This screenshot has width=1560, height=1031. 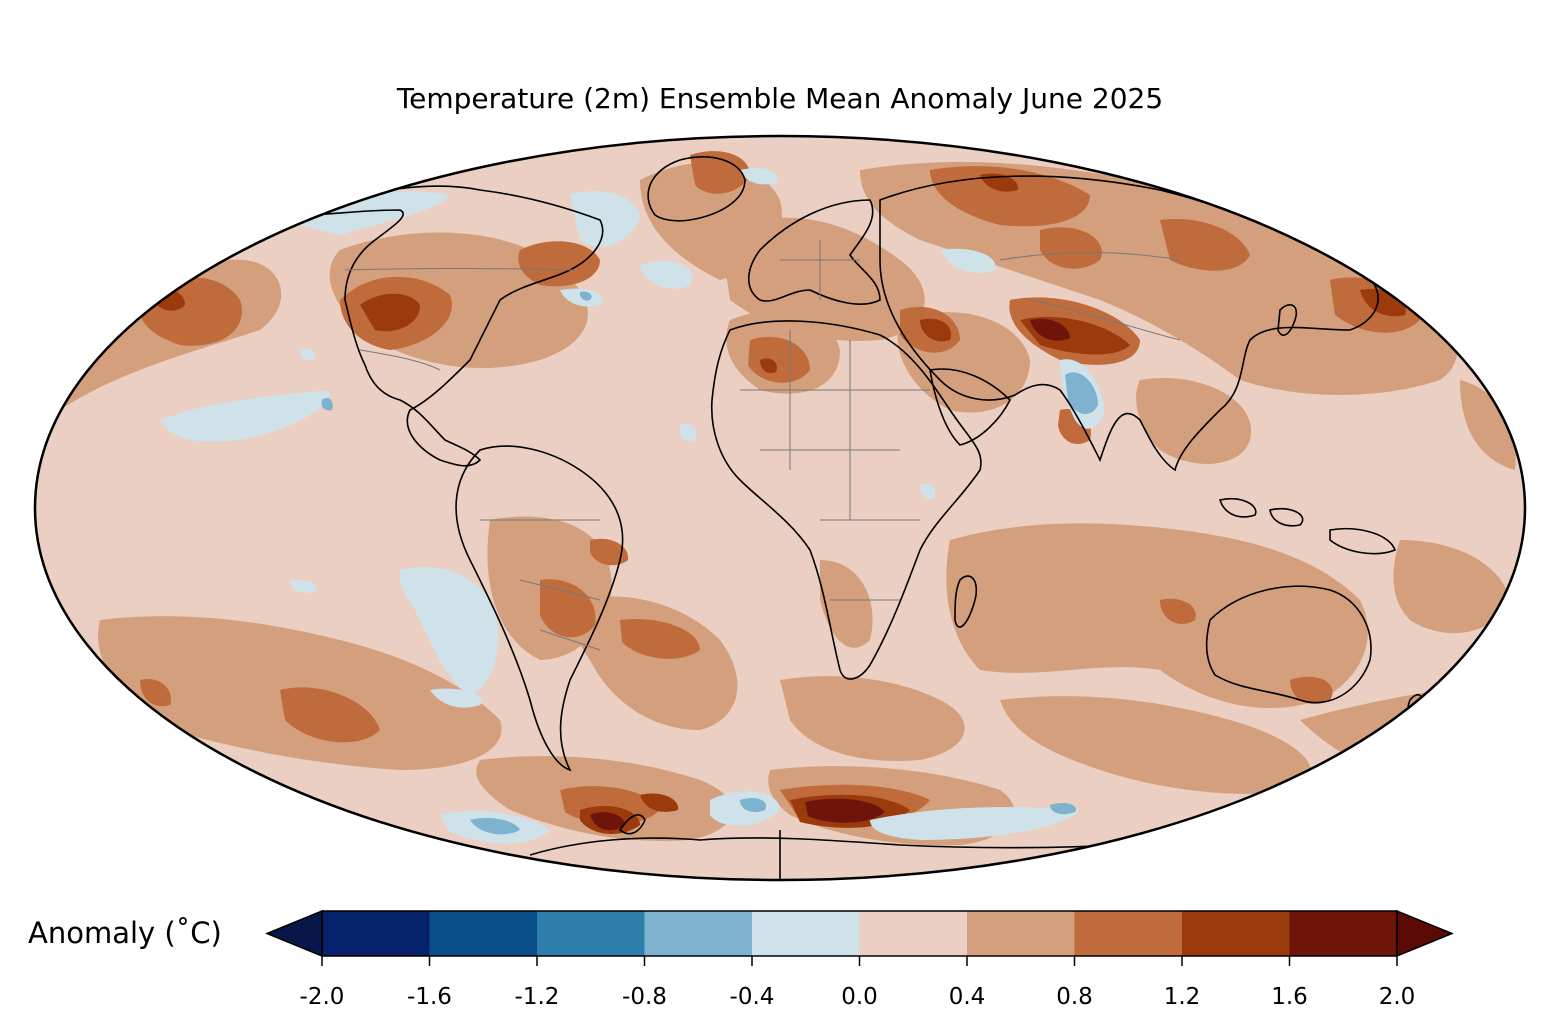 I want to click on colorbar-tick-label: -0.4, so click(x=752, y=997).